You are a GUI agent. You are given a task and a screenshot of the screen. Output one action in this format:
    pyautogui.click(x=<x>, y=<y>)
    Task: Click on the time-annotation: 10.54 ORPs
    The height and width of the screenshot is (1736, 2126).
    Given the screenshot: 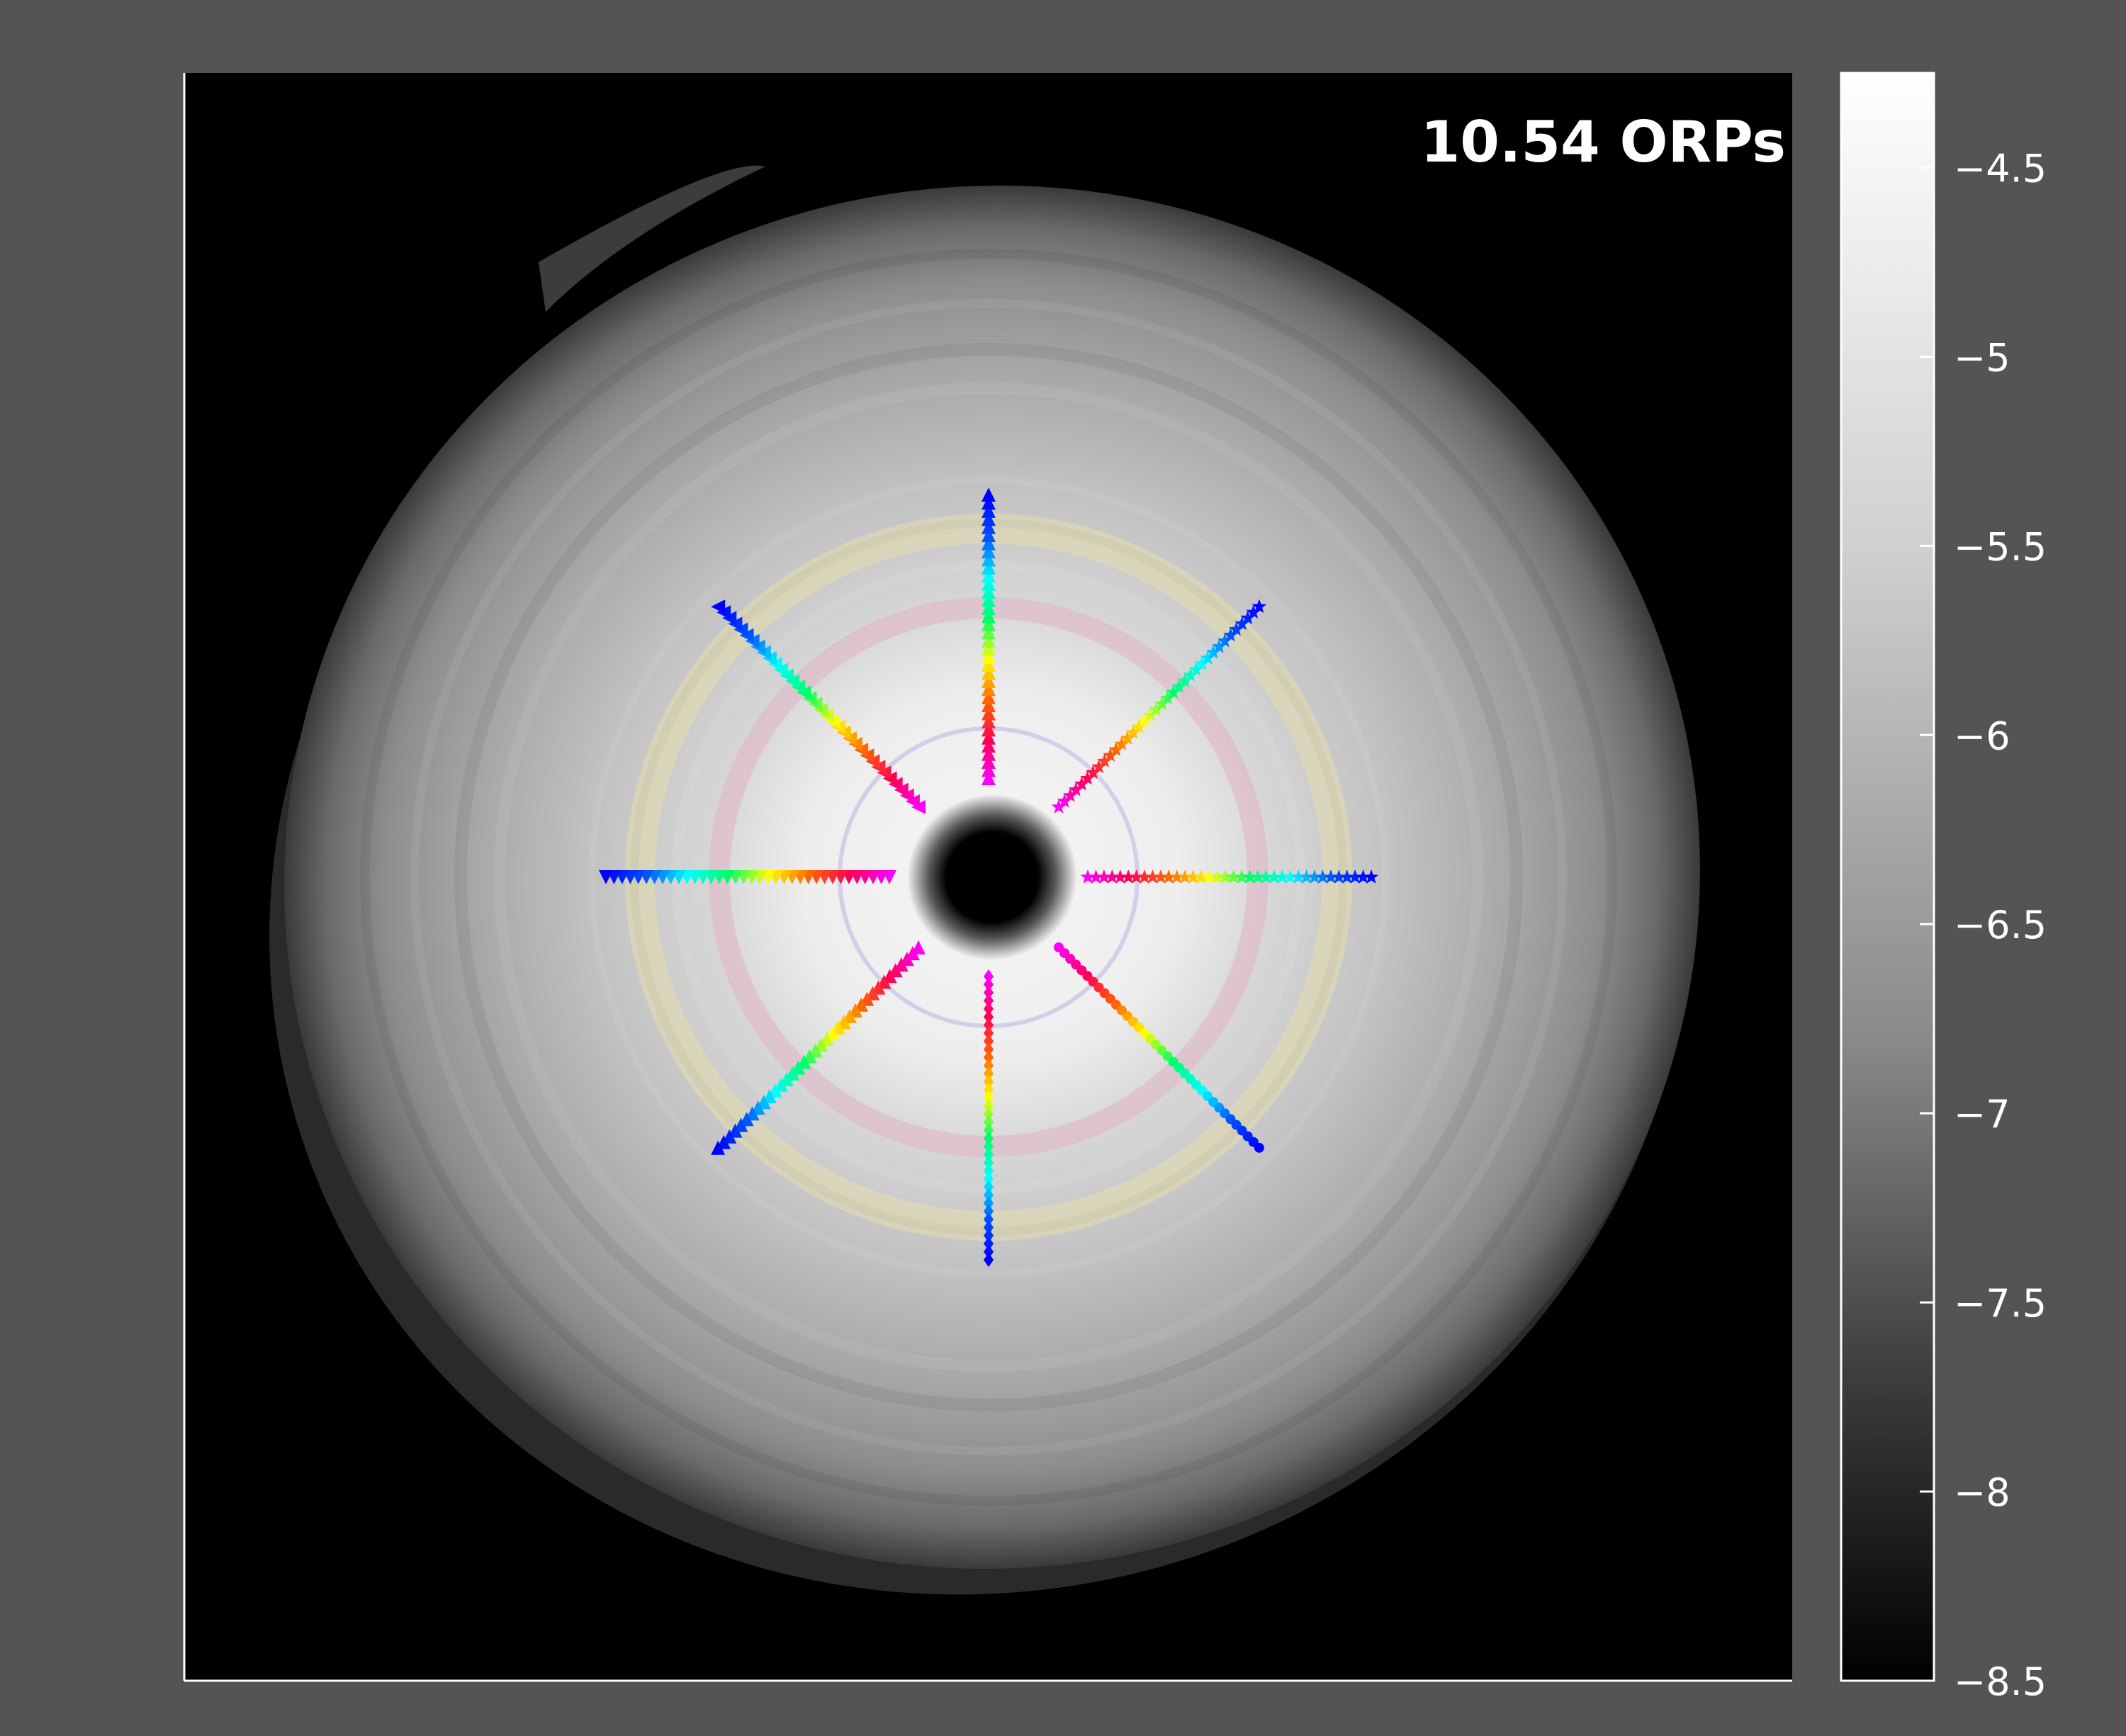 What is the action you would take?
    pyautogui.click(x=1604, y=142)
    